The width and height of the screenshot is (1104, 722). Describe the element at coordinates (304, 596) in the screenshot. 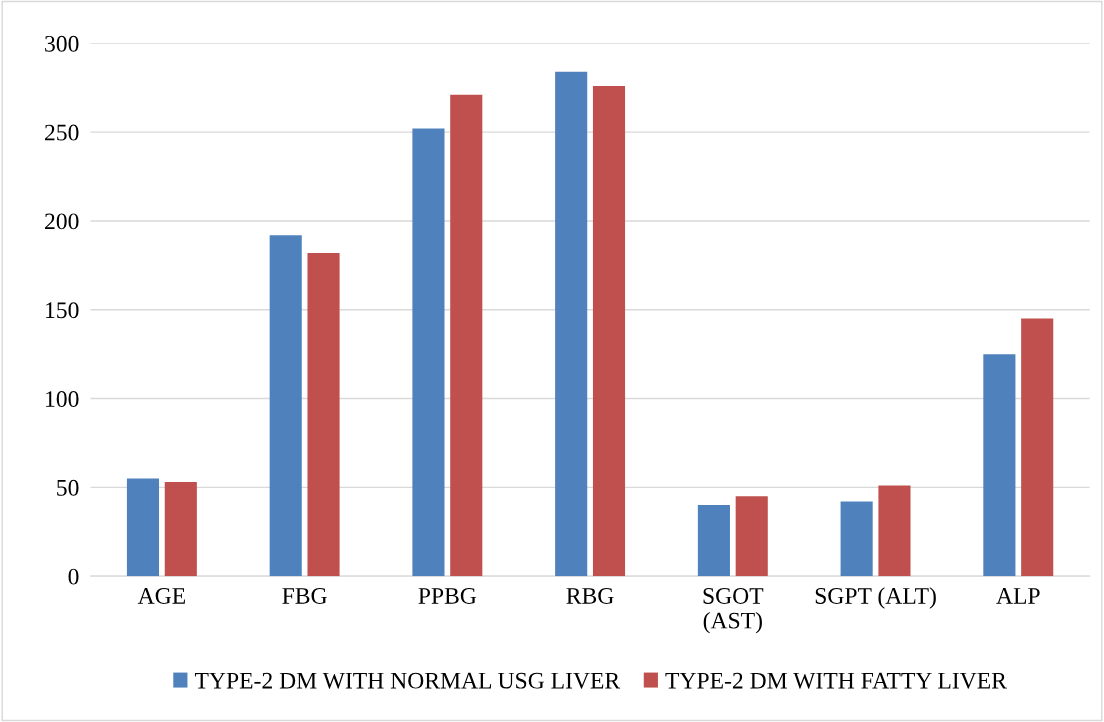

I see `x-tick-label: FBG` at that location.